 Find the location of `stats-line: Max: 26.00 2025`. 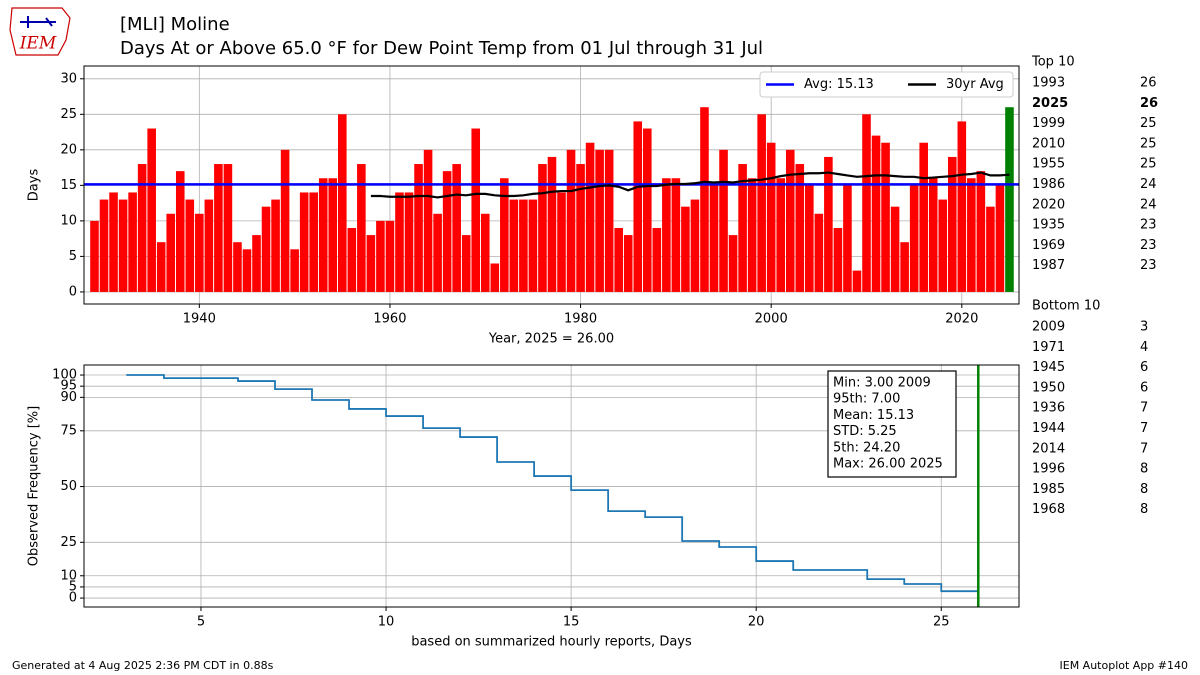

stats-line: Max: 26.00 2025 is located at coordinates (888, 464).